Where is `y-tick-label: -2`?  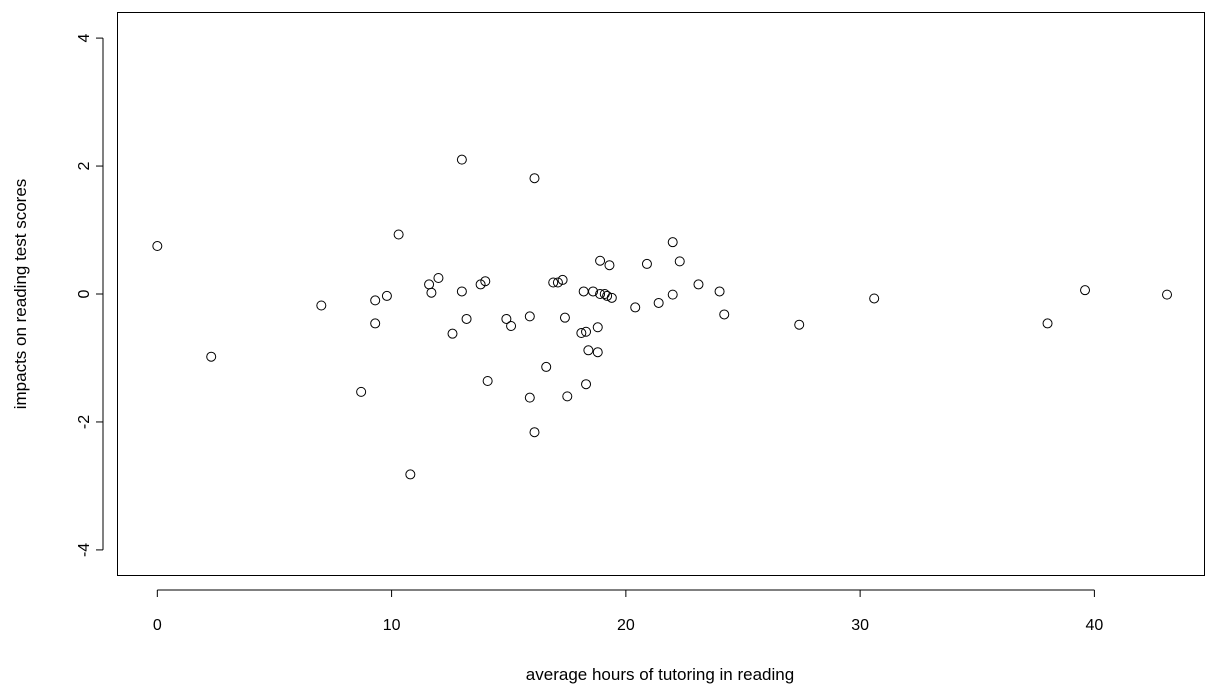
y-tick-label: -2 is located at coordinates (84, 422).